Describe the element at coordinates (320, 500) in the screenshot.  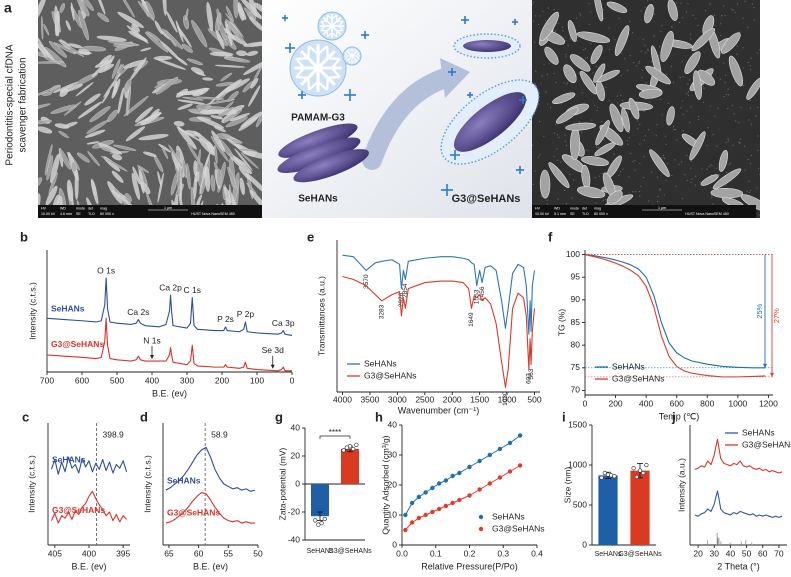
I see `bar` at that location.